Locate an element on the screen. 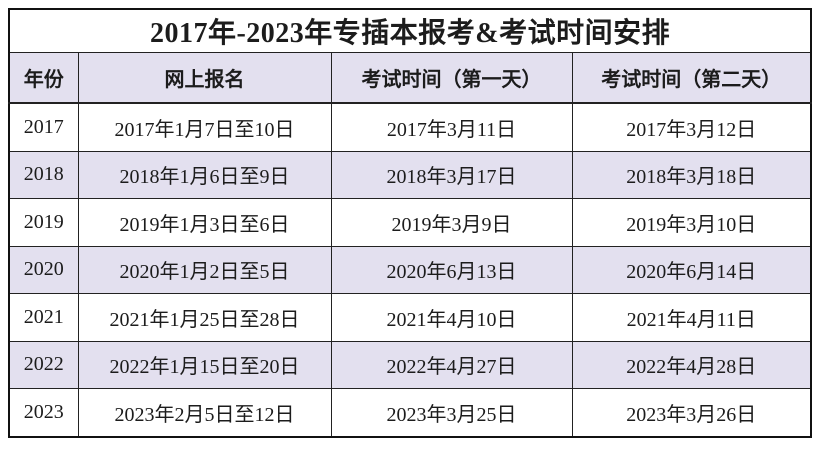 The height and width of the screenshot is (449, 816). cell-exam-day2: 2017年3月12日 is located at coordinates (691, 127).